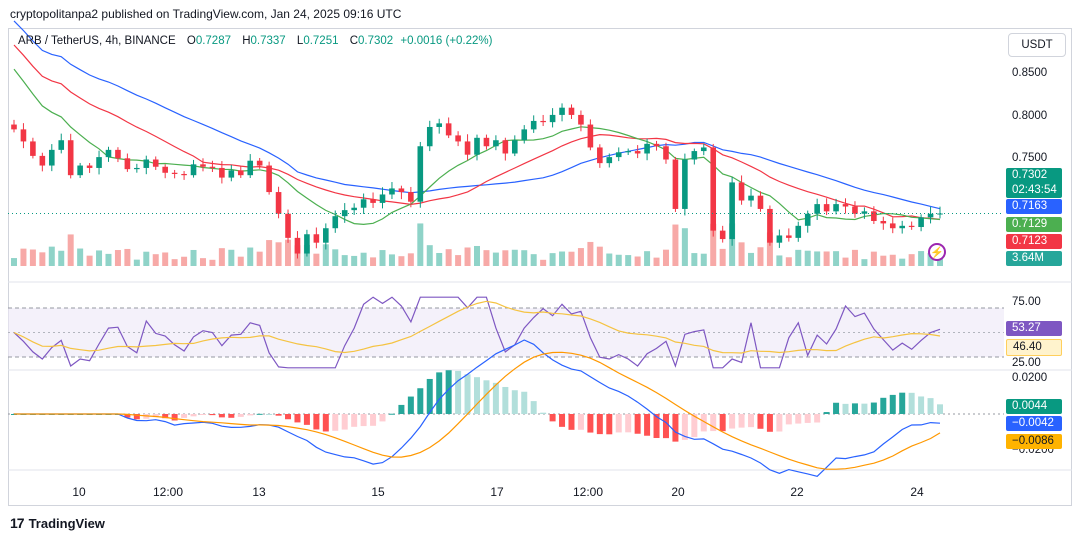 Image resolution: width=1080 pixels, height=541 pixels. What do you see at coordinates (1034, 224) in the screenshot?
I see `ma-green-tag: 0.7129` at bounding box center [1034, 224].